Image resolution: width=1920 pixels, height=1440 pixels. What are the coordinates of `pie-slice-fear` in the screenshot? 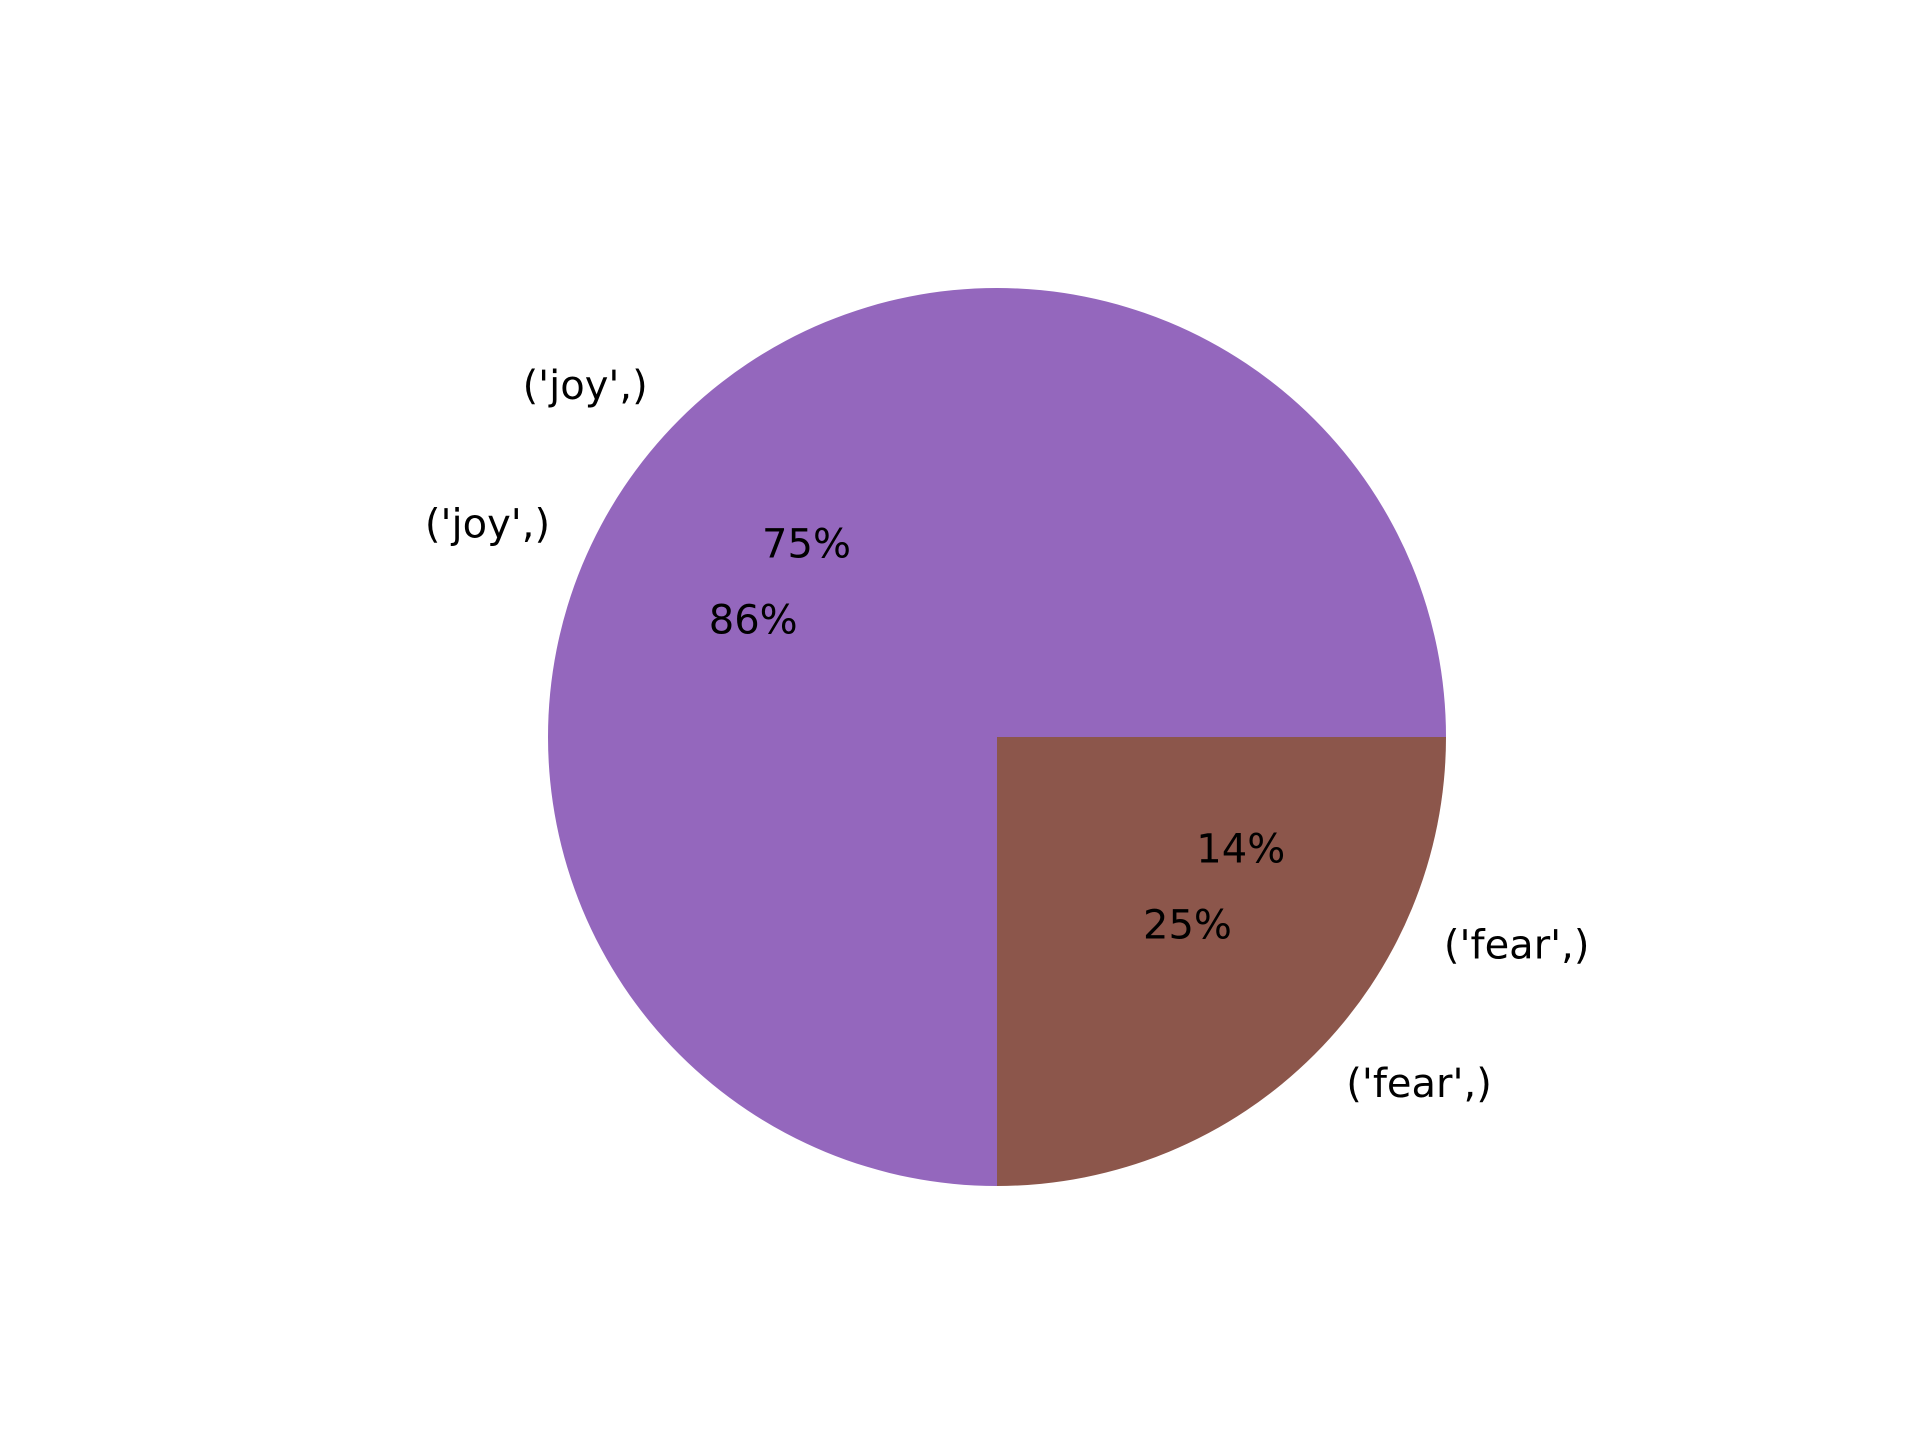 It's located at (1221, 961).